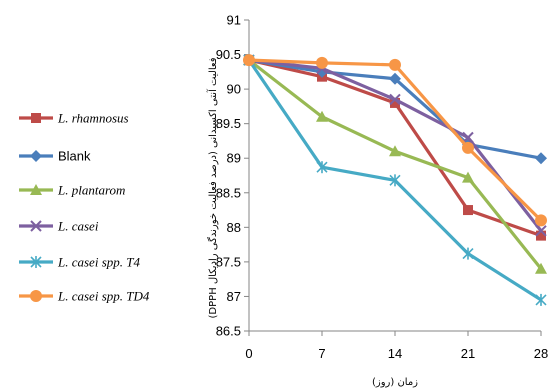 Image resolution: width=552 pixels, height=392 pixels. What do you see at coordinates (228, 54) in the screenshot?
I see `y-tick-label: 90.5` at bounding box center [228, 54].